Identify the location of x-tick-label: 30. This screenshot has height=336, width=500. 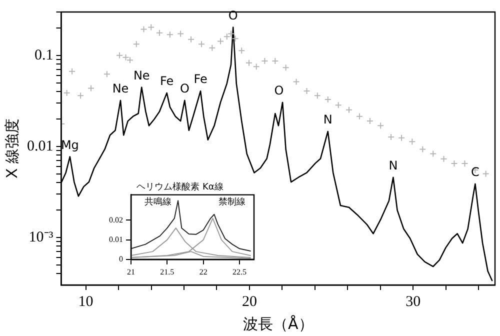
(413, 302).